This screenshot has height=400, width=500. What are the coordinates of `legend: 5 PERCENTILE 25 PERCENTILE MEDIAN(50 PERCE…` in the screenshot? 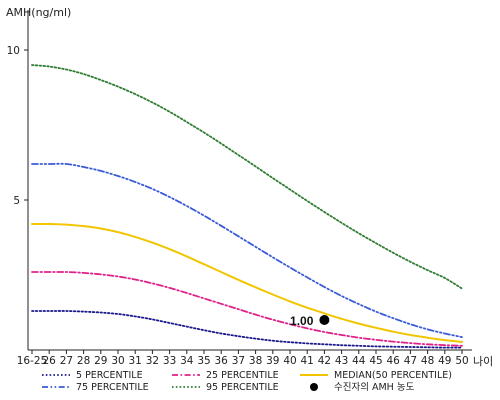 It's located at (247, 381).